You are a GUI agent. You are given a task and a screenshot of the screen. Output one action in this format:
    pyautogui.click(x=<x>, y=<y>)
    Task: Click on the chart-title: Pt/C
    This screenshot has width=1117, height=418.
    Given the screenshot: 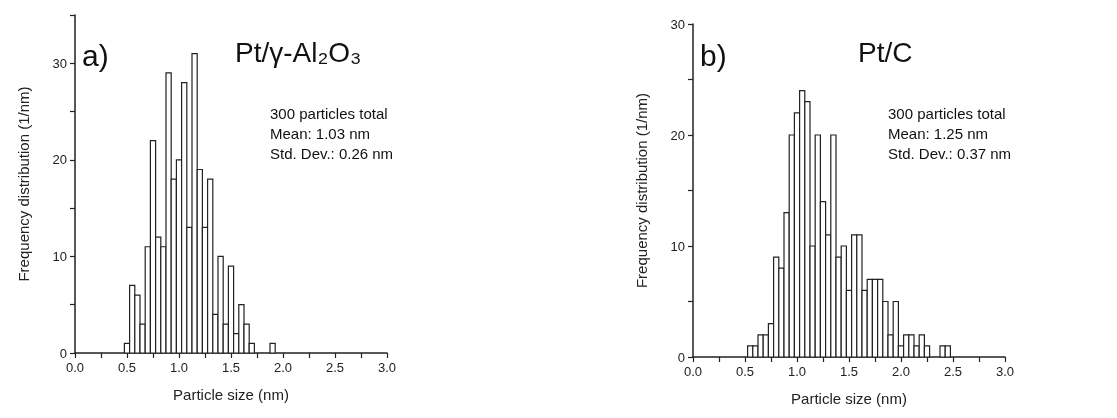 What is the action you would take?
    pyautogui.click(x=885, y=52)
    